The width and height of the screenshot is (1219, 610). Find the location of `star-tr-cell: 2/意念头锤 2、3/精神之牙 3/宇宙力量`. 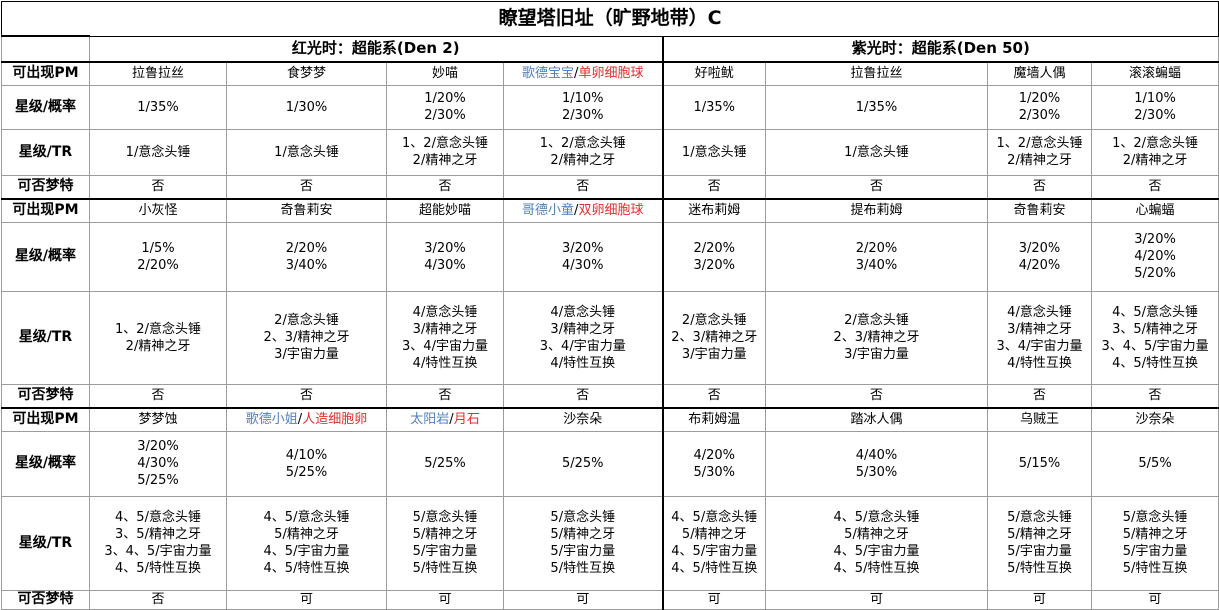

star-tr-cell: 2/意念头锤 2、3/精神之牙 3/宇宙力量 is located at coordinates (306, 337).